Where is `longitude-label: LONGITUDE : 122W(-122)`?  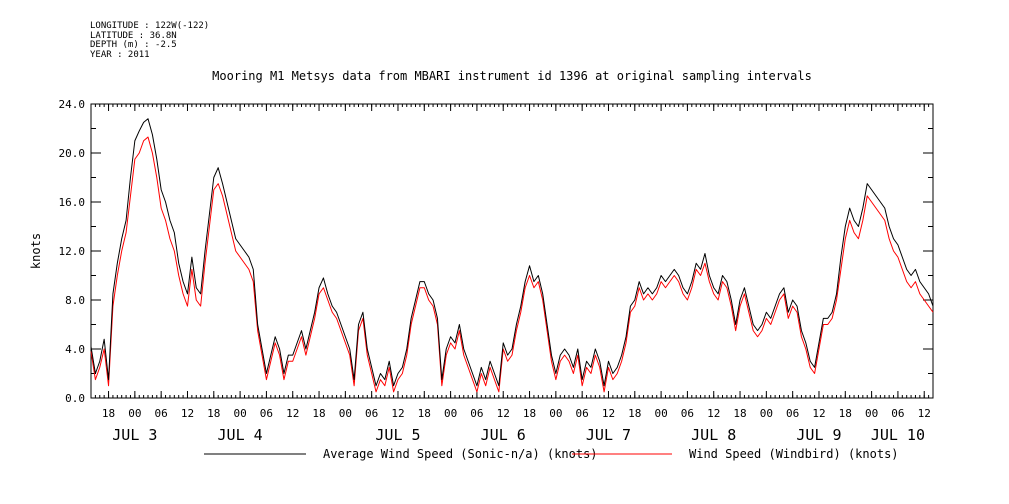 longitude-label: LONGITUDE : 122W(-122) is located at coordinates (150, 26).